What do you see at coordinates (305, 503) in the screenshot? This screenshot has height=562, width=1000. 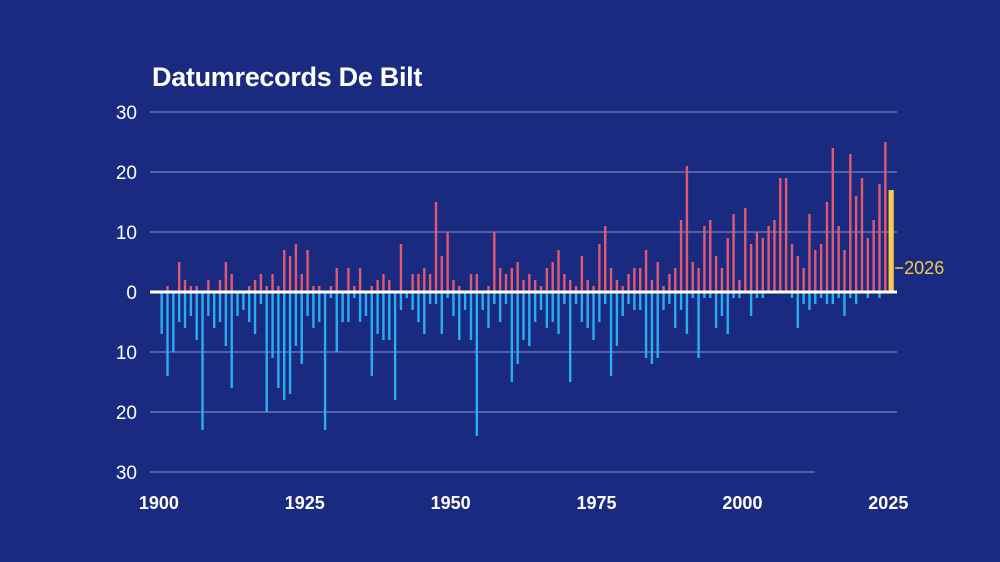 I see `x-tick-label: 1925` at bounding box center [305, 503].